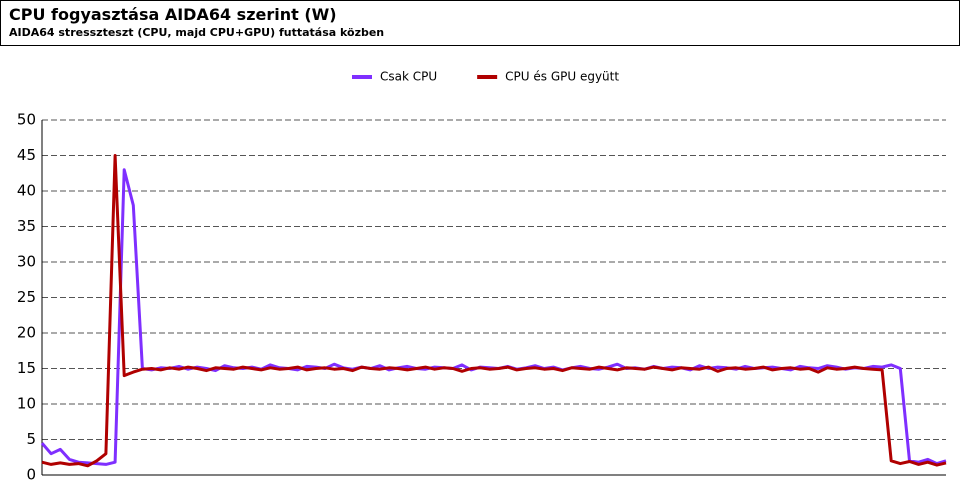  What do you see at coordinates (31, 475) in the screenshot?
I see `y-tick-label: 0` at bounding box center [31, 475].